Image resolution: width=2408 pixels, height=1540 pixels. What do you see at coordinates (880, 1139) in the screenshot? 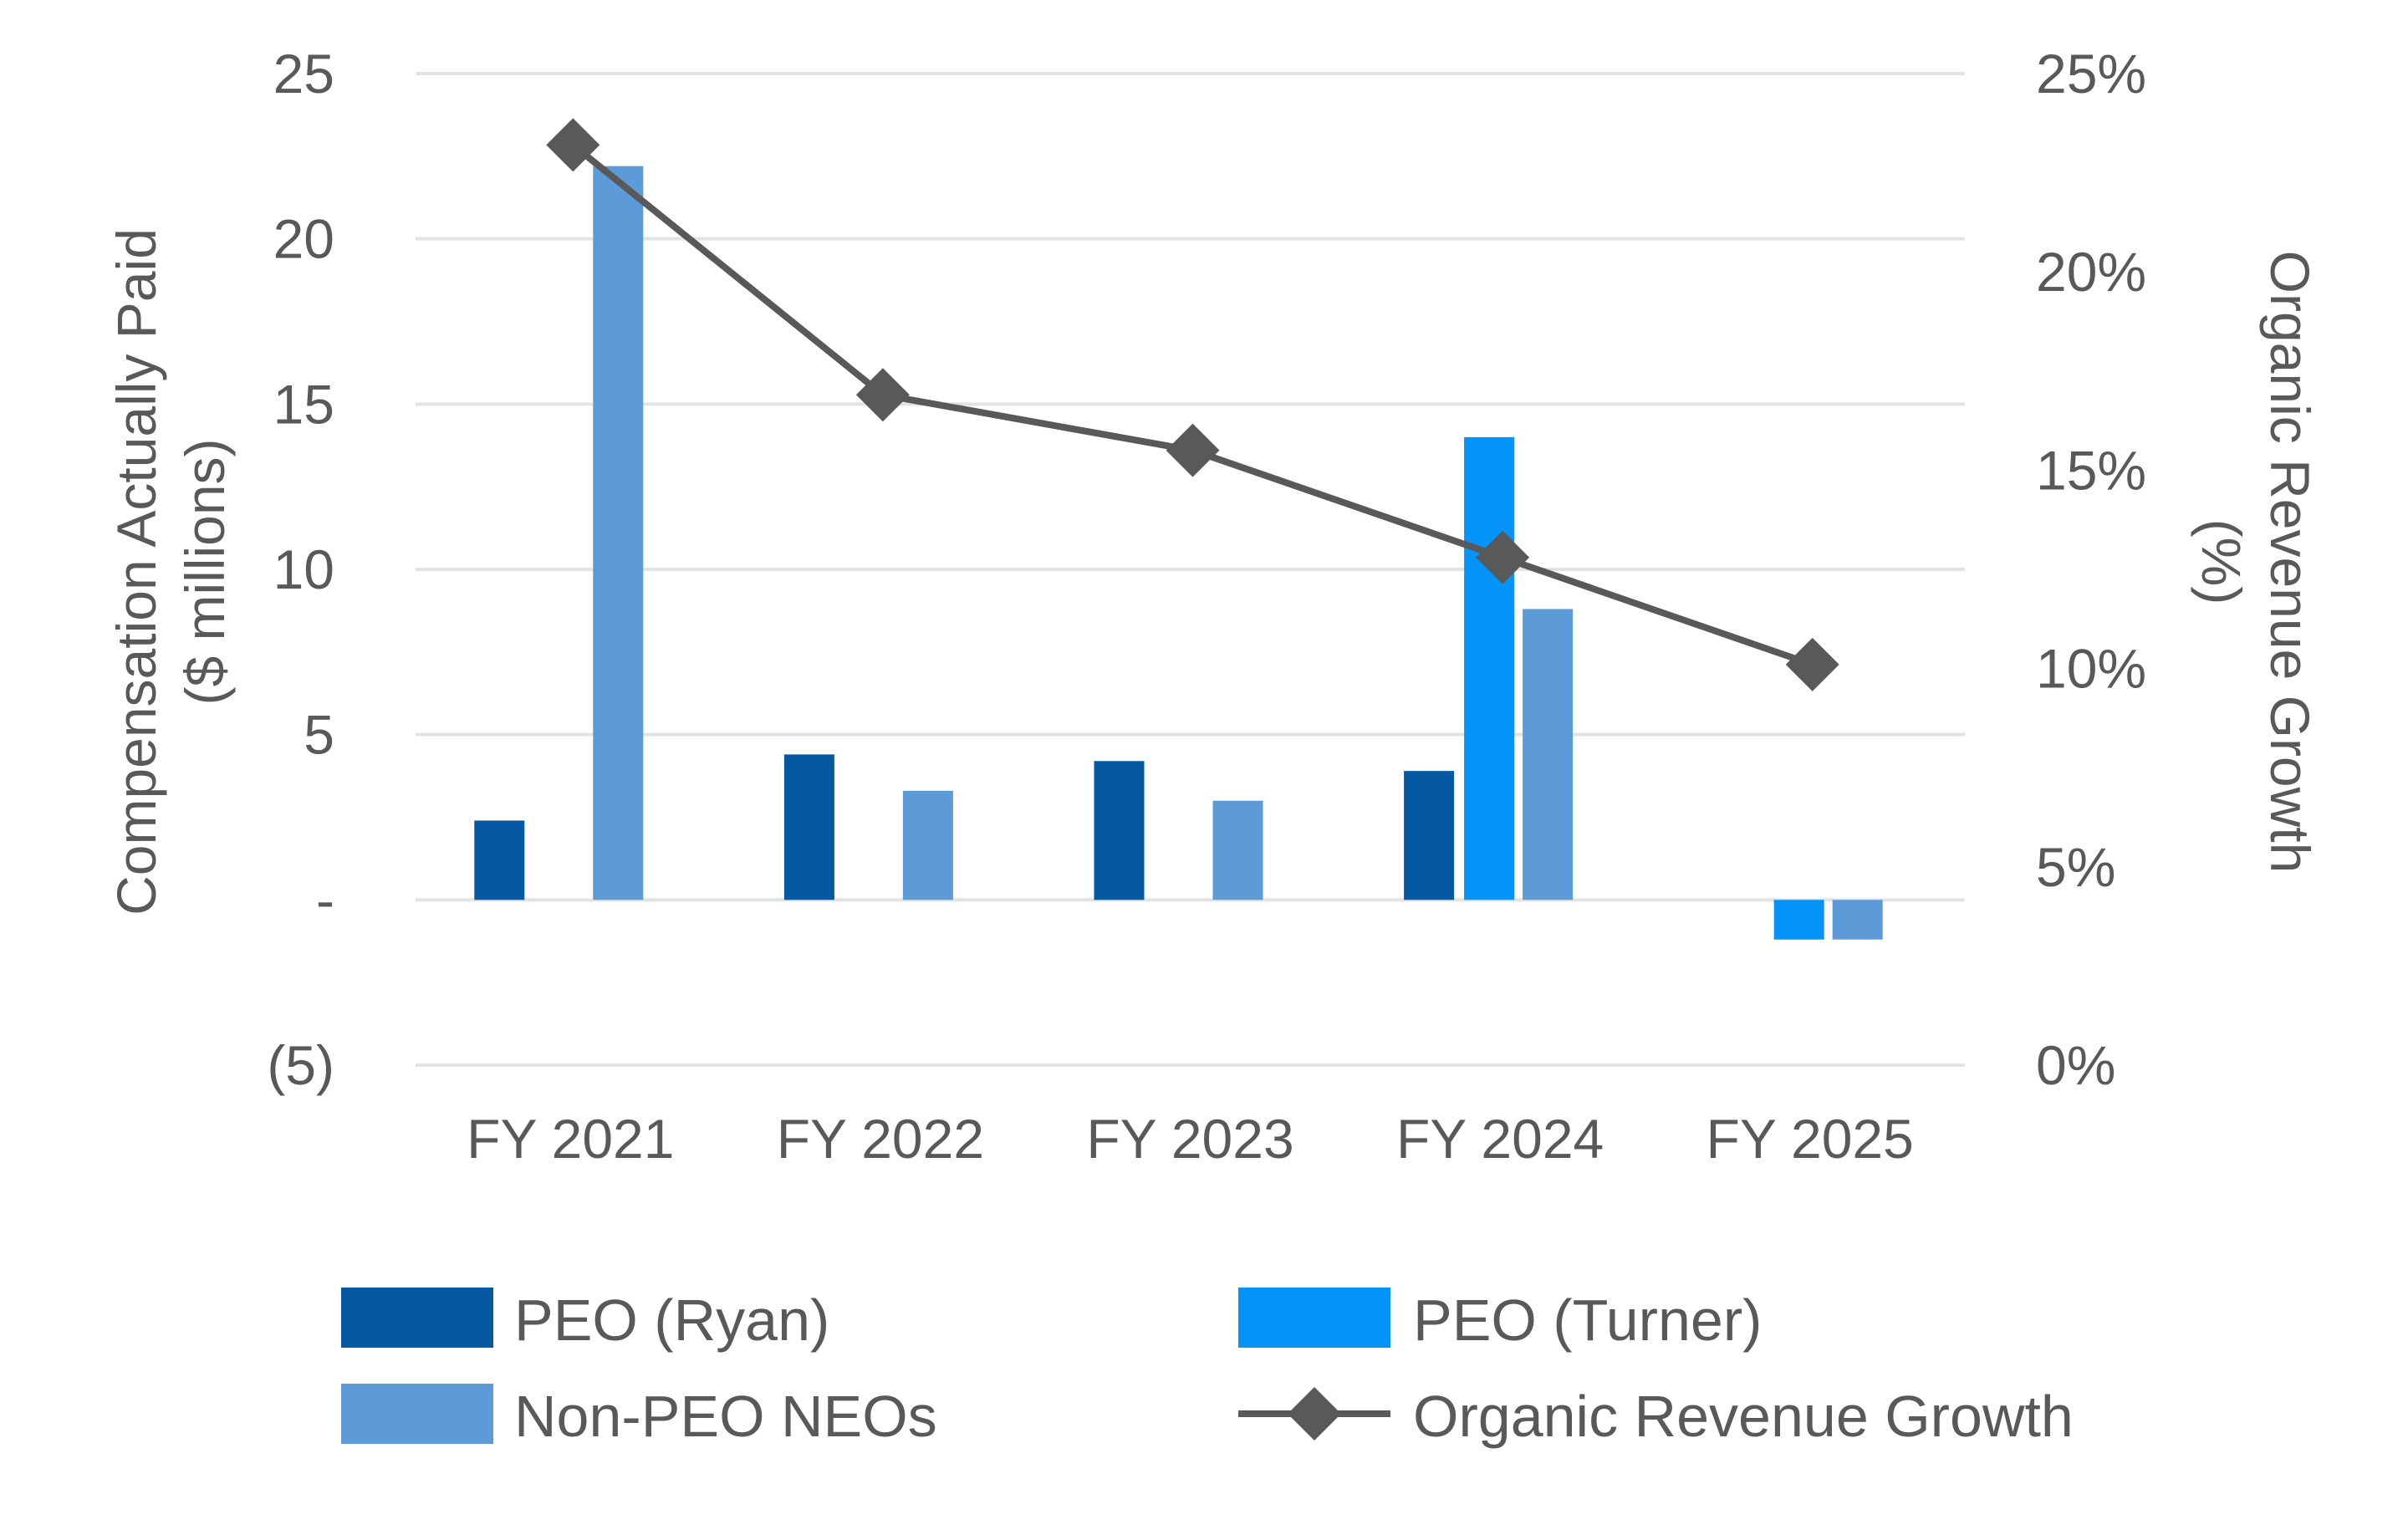
I see `x-tick-label: FY 2022` at bounding box center [880, 1139].